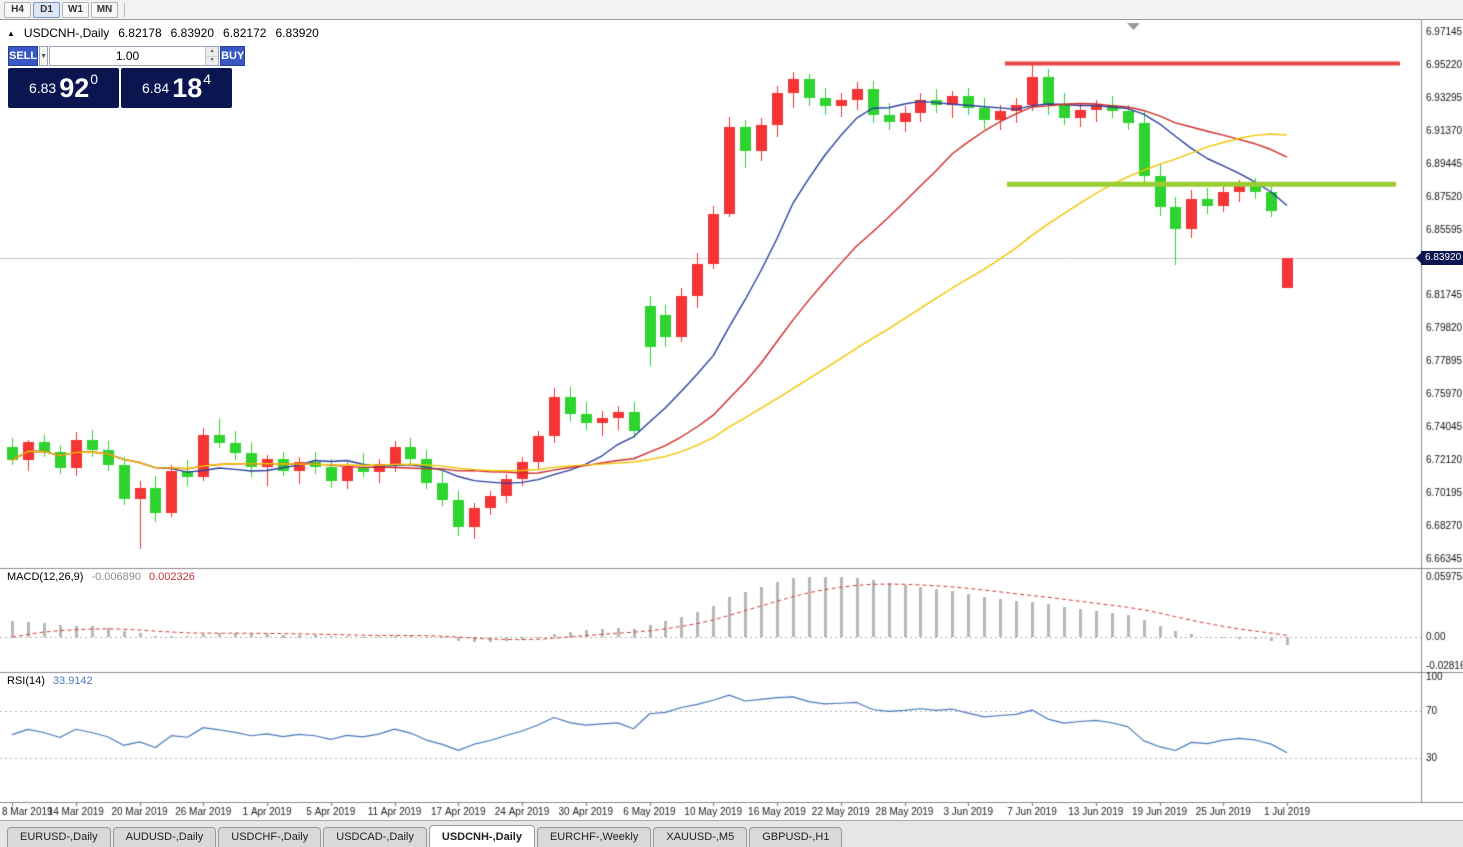 The width and height of the screenshot is (1463, 847). Describe the element at coordinates (245, 33) in the screenshot. I see `chart-title-low: 6.82172` at that location.